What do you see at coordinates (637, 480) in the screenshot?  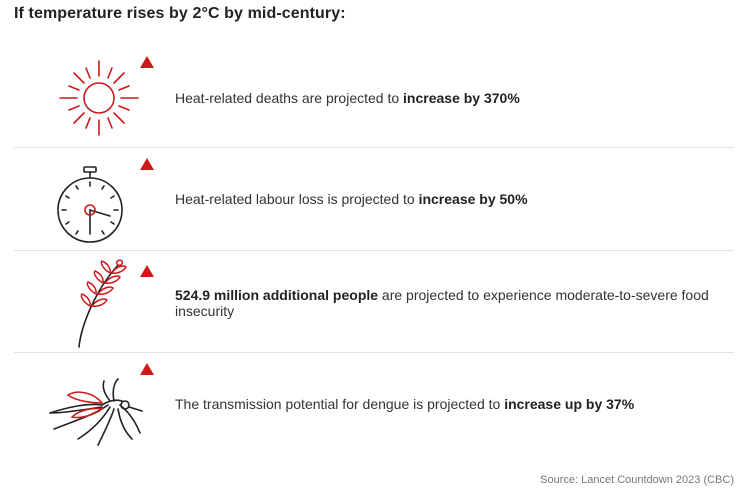 I see `source-credit: Source: Lancet Countdown 2023 (CBC)` at bounding box center [637, 480].